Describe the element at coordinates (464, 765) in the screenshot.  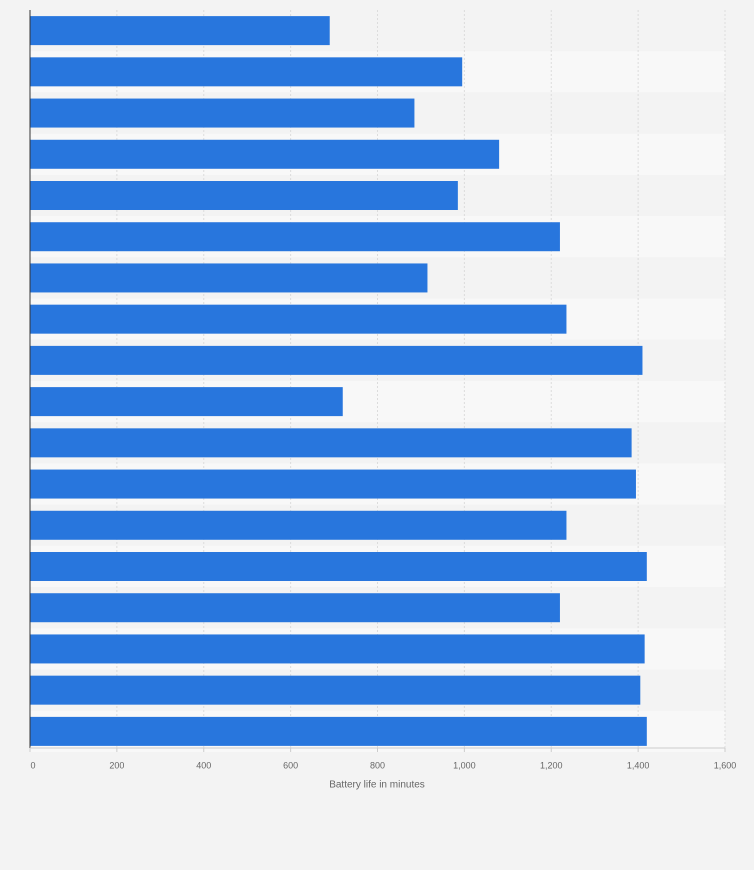
I see `x-tick-label: 1,000` at that location.